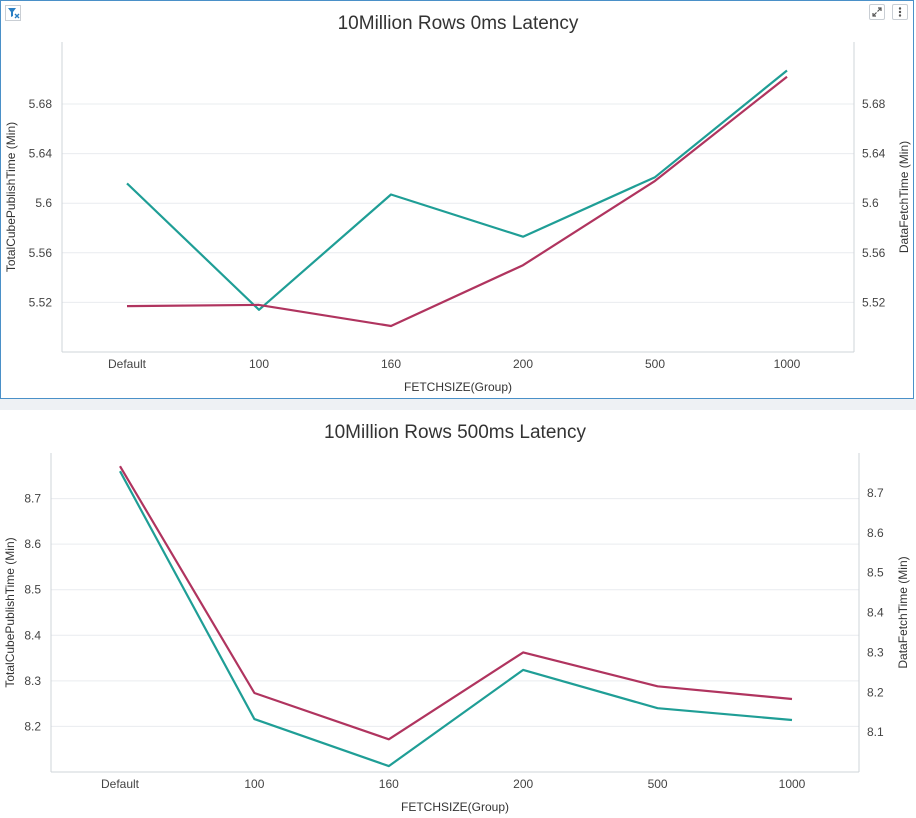 The width and height of the screenshot is (916, 818). I want to click on filter-clear-icon, so click(13, 13).